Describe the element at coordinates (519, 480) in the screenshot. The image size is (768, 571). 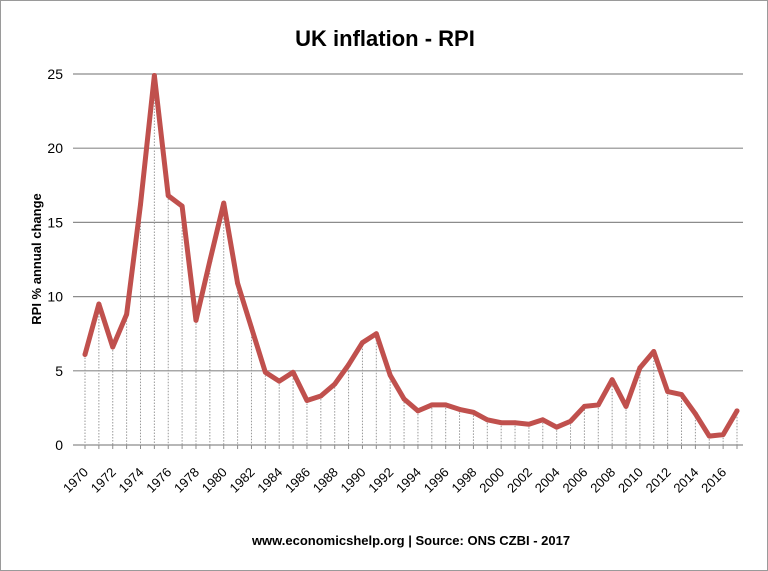
I see `x-tick-label: 2002` at that location.